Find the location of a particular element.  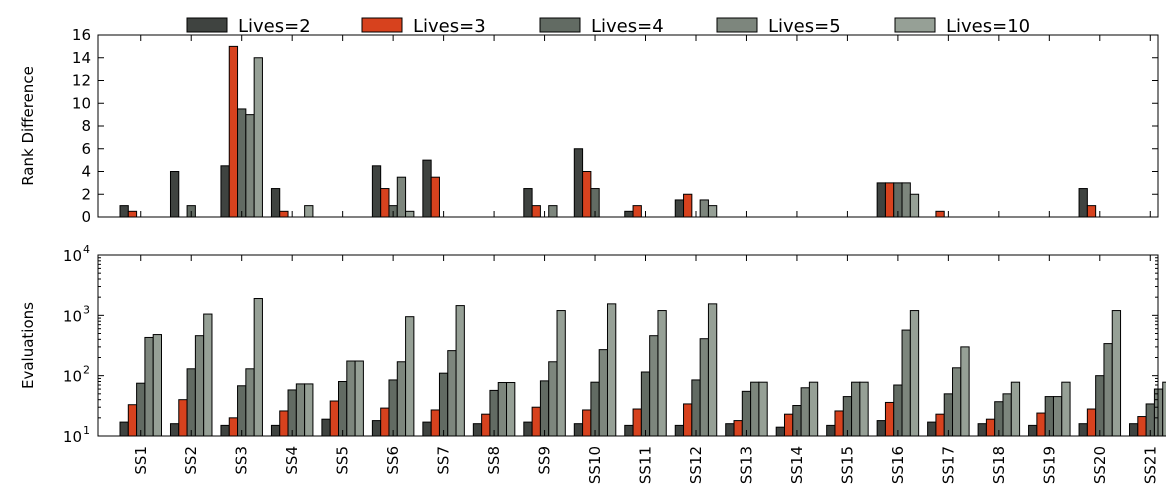

x-tick-label: SS12 is located at coordinates (696, 465).